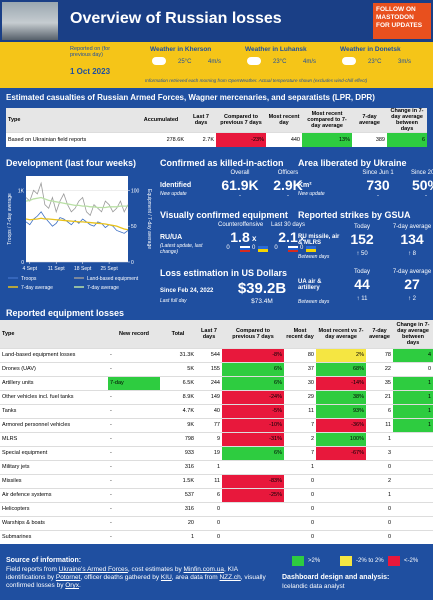  What do you see at coordinates (37, 288) in the screenshot?
I see `legend-label: 7-day average` at bounding box center [37, 288].